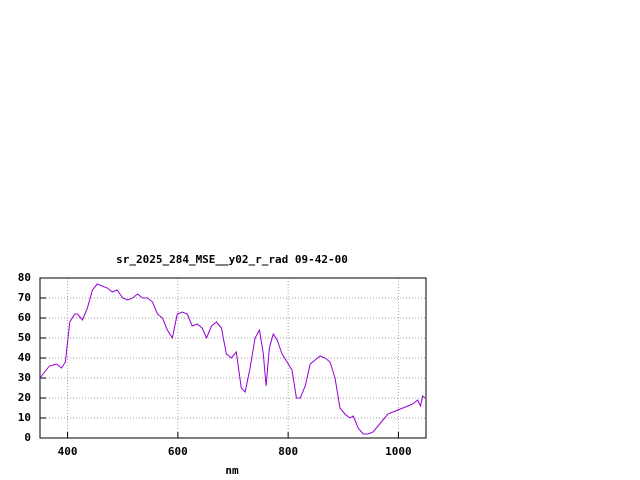 This screenshot has width=640, height=480. I want to click on y-tick-label: 40, so click(24, 357).